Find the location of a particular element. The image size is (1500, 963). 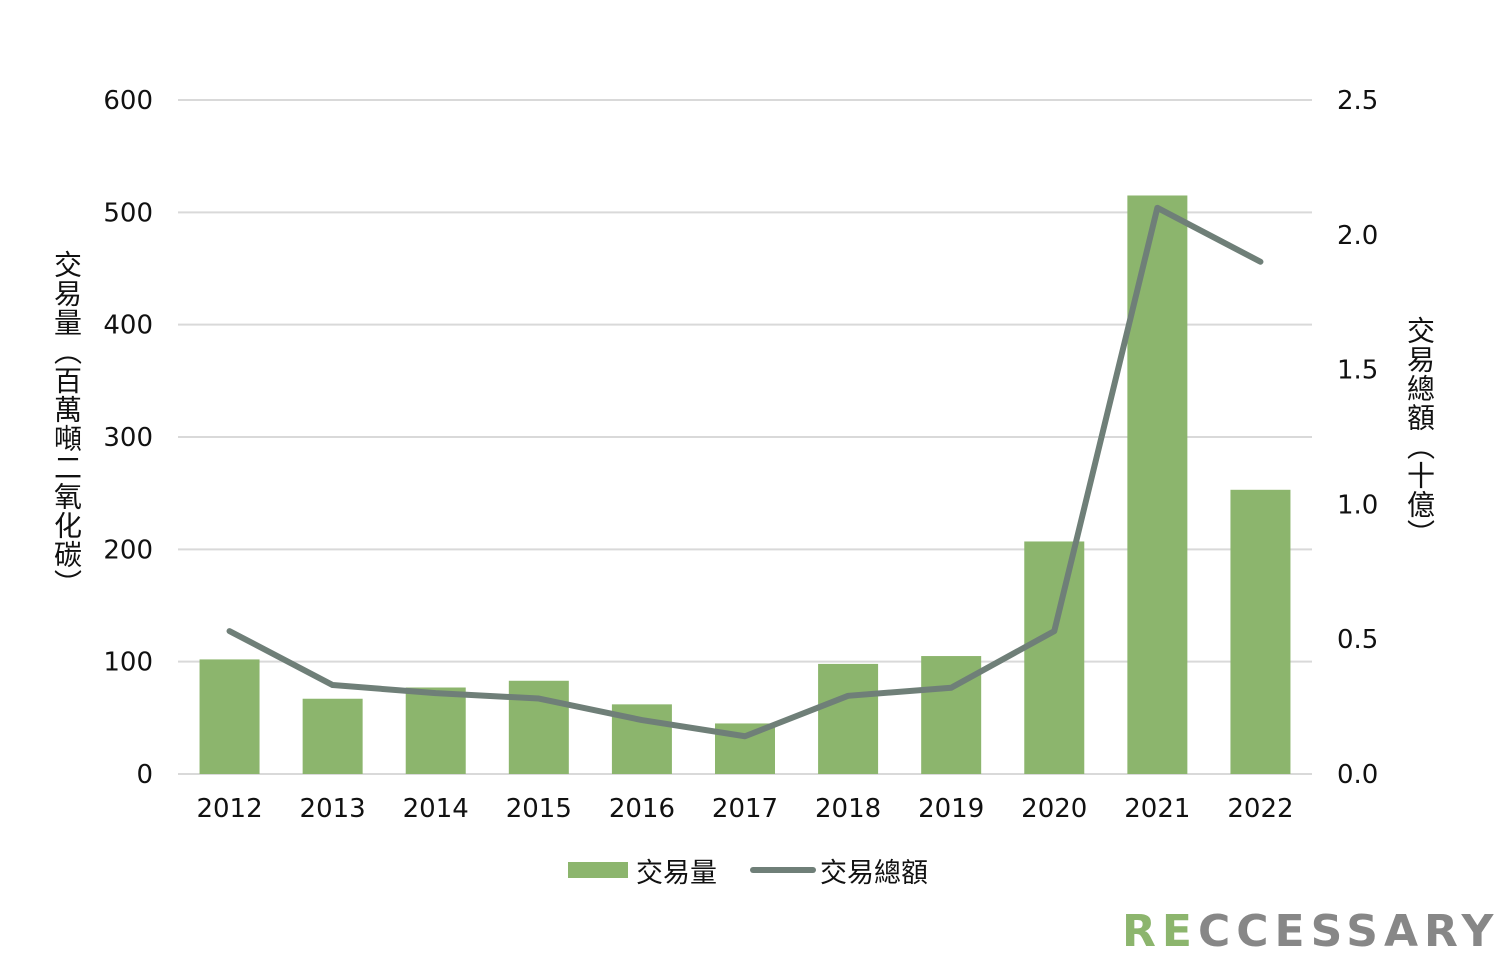

y-axis-right-ticks: 0.0 0.5 1.0 1.5 2.0 2.5 is located at coordinates (1357, 438).